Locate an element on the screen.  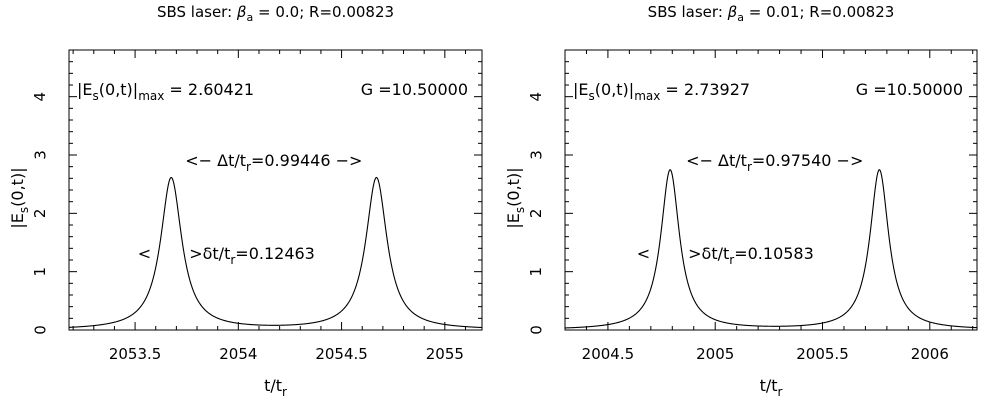
chart-title: SBS laser: βa = 0.01; R=0.00823 is located at coordinates (771, 13).